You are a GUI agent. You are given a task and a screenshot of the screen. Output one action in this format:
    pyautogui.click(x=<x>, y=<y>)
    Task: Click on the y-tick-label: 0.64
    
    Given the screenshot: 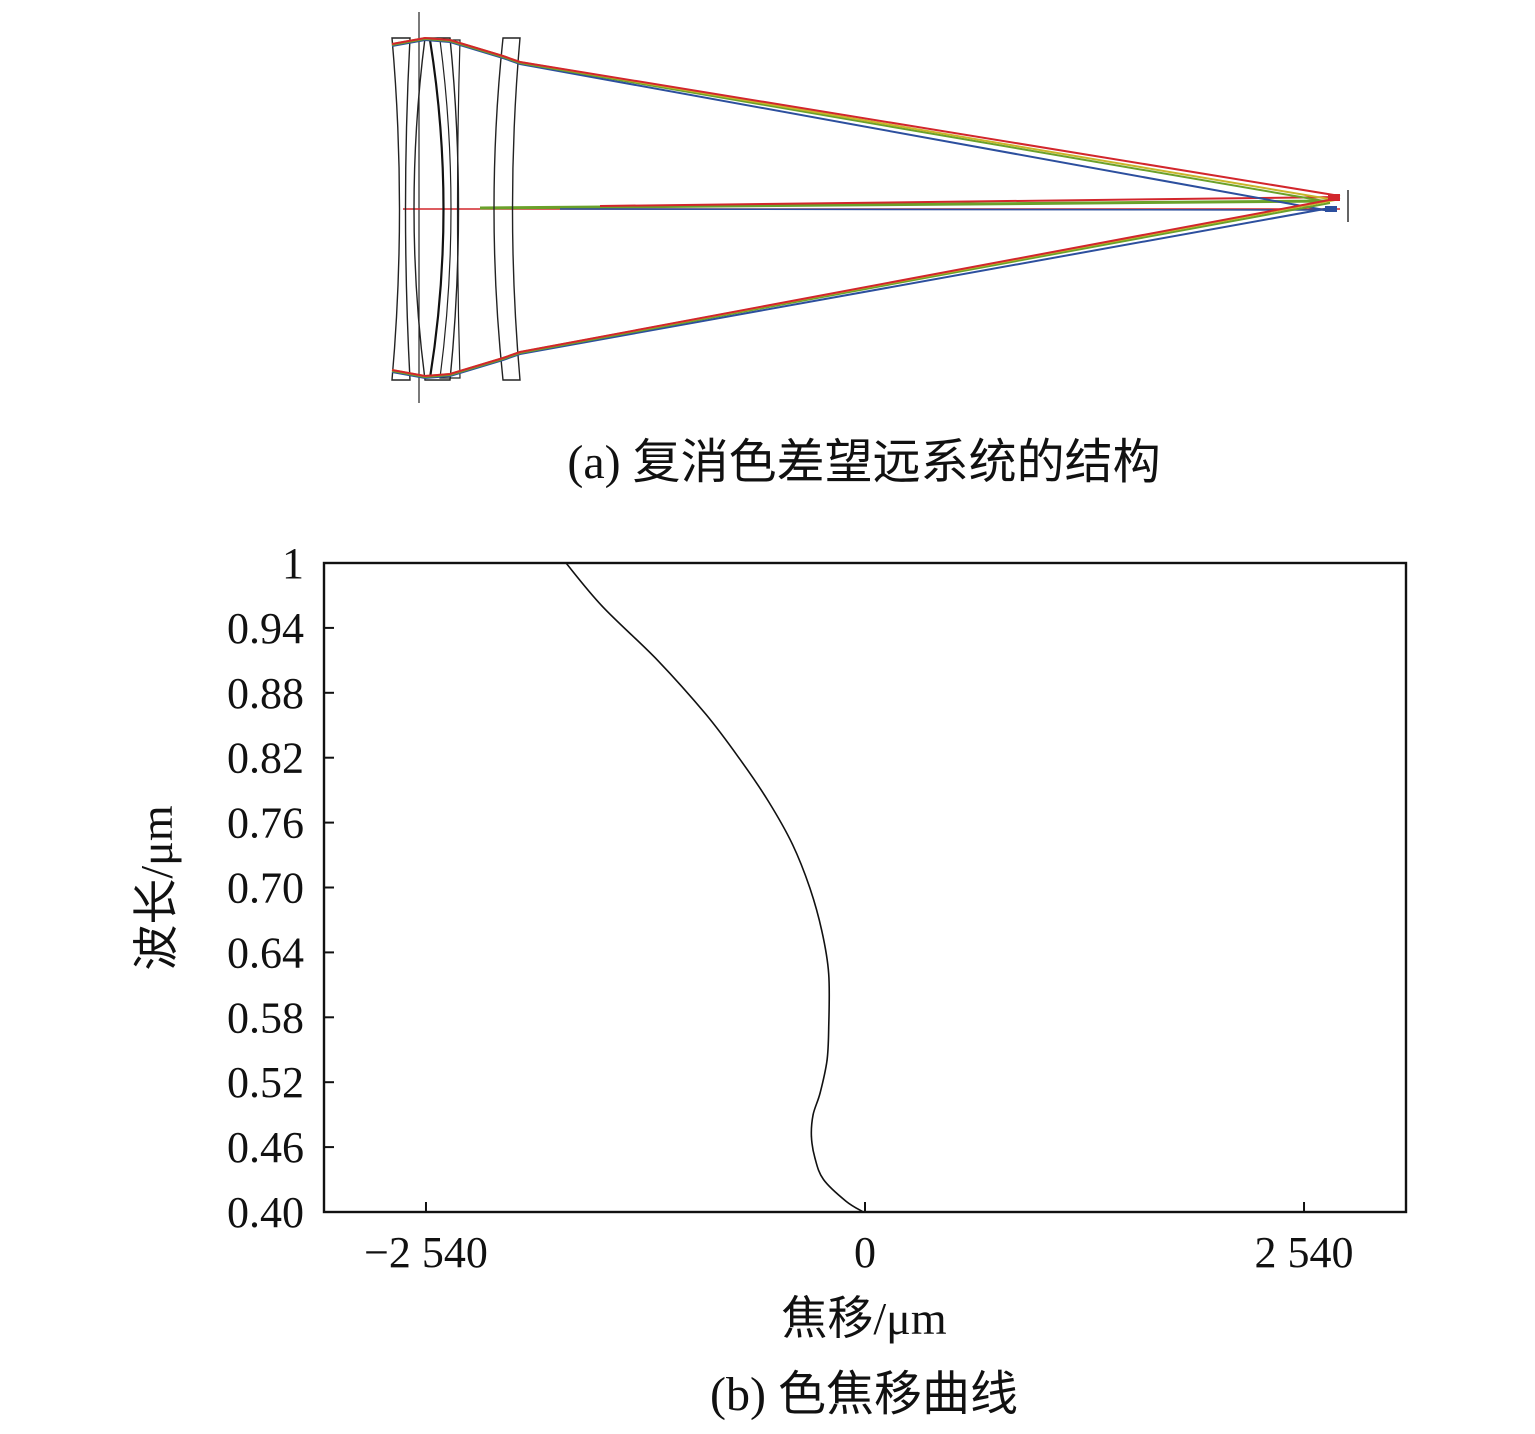 What is the action you would take?
    pyautogui.click(x=265, y=952)
    